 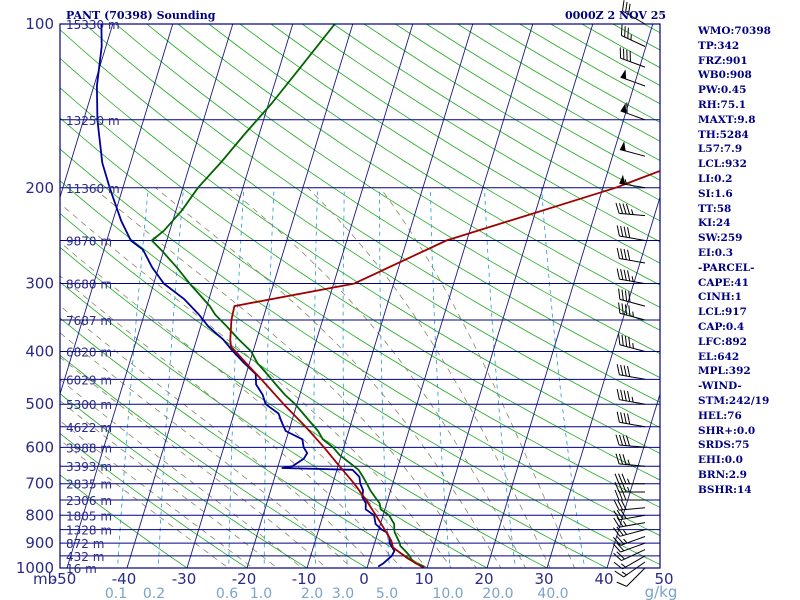 What do you see at coordinates (85, 544) in the screenshot?
I see `height-label: 872 m` at bounding box center [85, 544].